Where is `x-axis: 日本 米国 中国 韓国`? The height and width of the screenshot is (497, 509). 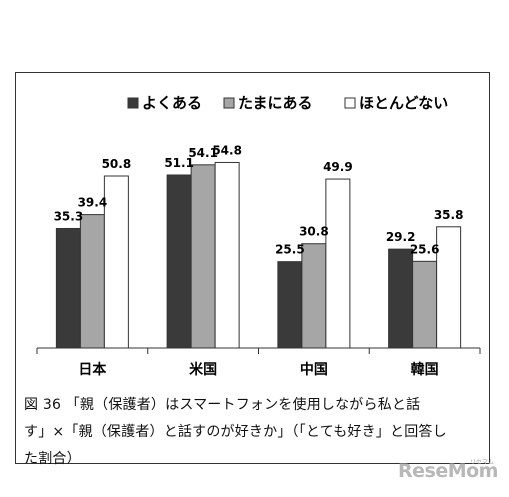
x-axis: 日本 米国 中国 韓国 is located at coordinates (258, 362).